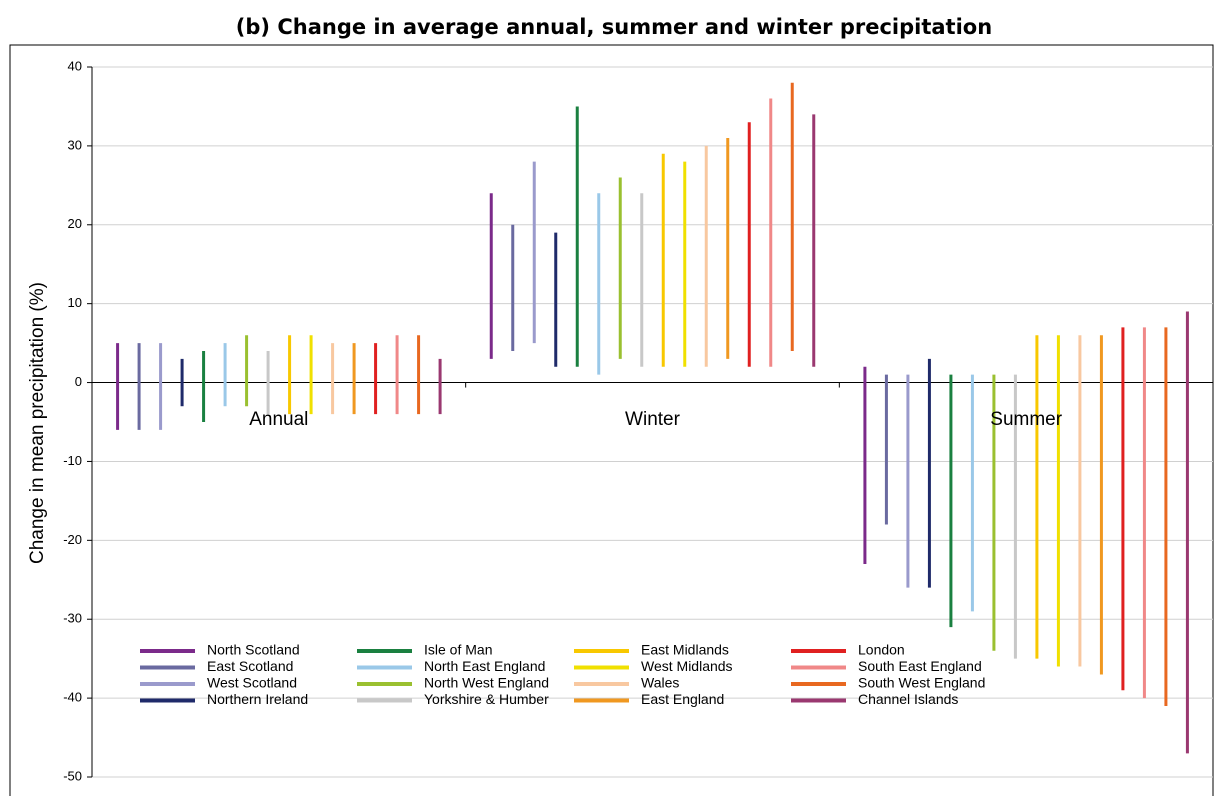 This screenshot has height=796, width=1223. What do you see at coordinates (72, 697) in the screenshot?
I see `y-tick-label: -40` at bounding box center [72, 697].